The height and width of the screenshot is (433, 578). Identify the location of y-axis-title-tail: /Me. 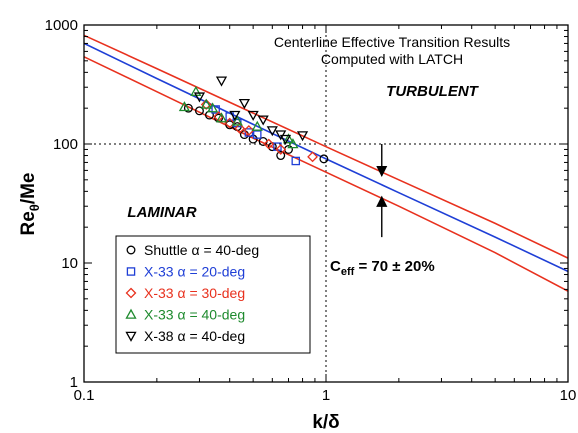
(28, 188).